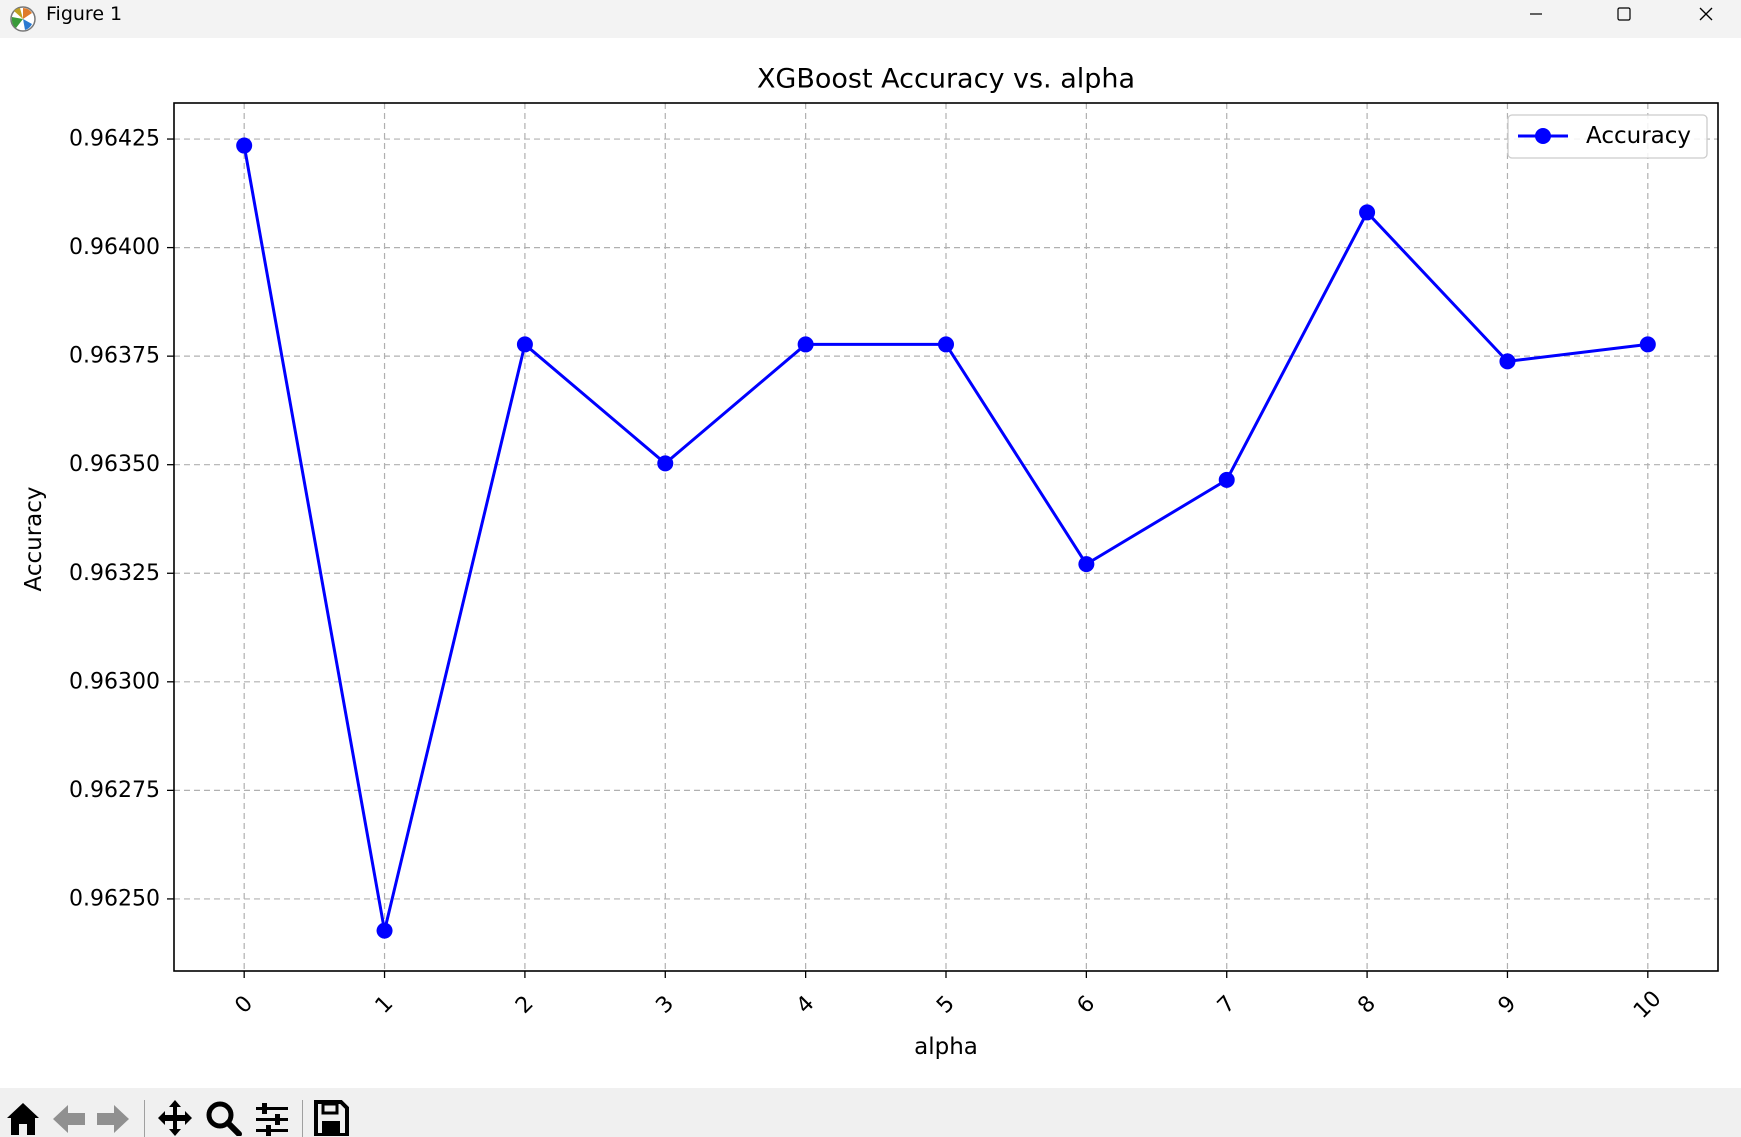 This screenshot has height=1137, width=1741. I want to click on zoom-magnifier-icon, so click(224, 1118).